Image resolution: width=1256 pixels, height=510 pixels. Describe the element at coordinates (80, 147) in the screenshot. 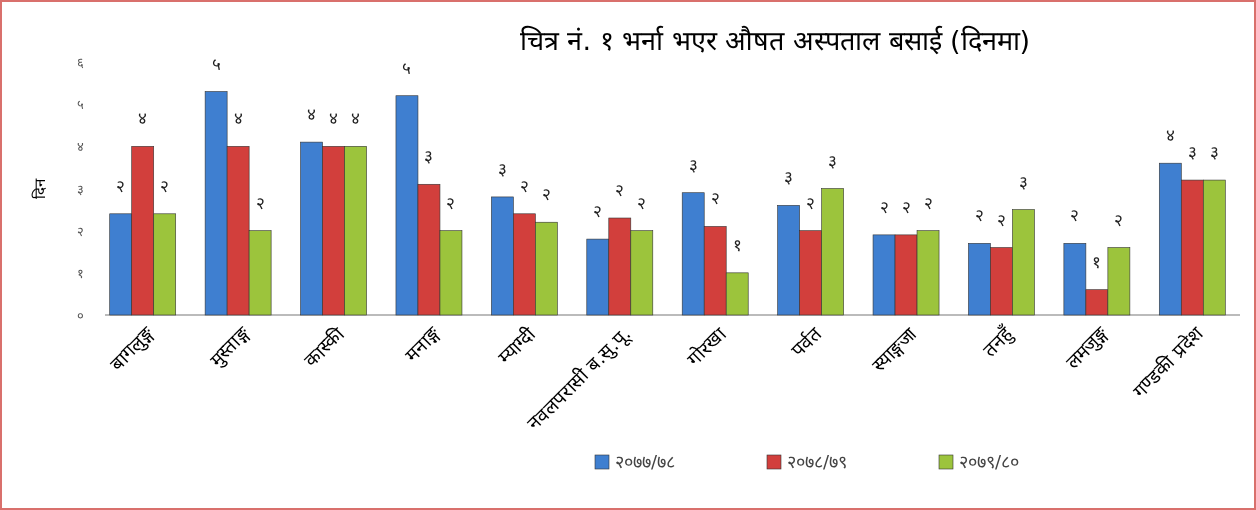

I see `y-tick-label: ४` at that location.